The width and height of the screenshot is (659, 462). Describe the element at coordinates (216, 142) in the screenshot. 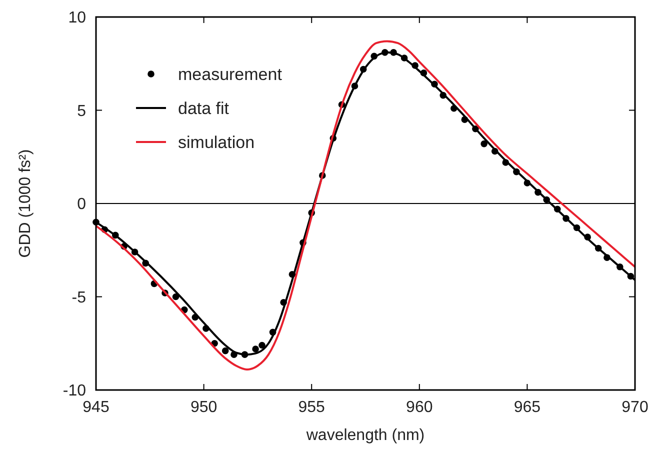

I see `legend-label: simulation` at that location.